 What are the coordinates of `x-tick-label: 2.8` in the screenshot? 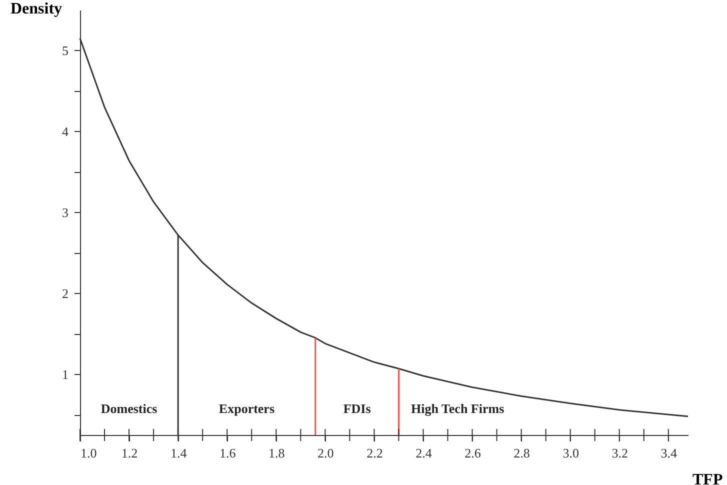 It's located at (522, 453).